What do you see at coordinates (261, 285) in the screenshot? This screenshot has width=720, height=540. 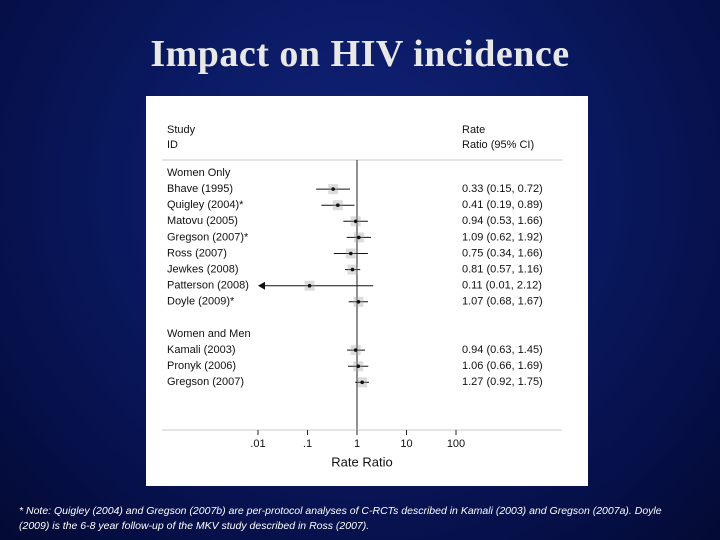 I see `ci-arrow-left` at bounding box center [261, 285].